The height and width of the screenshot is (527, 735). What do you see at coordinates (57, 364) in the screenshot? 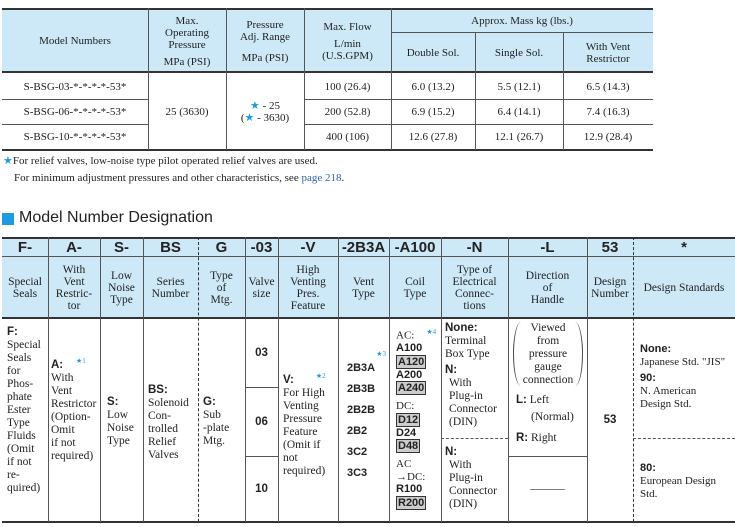
I see `code: A:` at bounding box center [57, 364].